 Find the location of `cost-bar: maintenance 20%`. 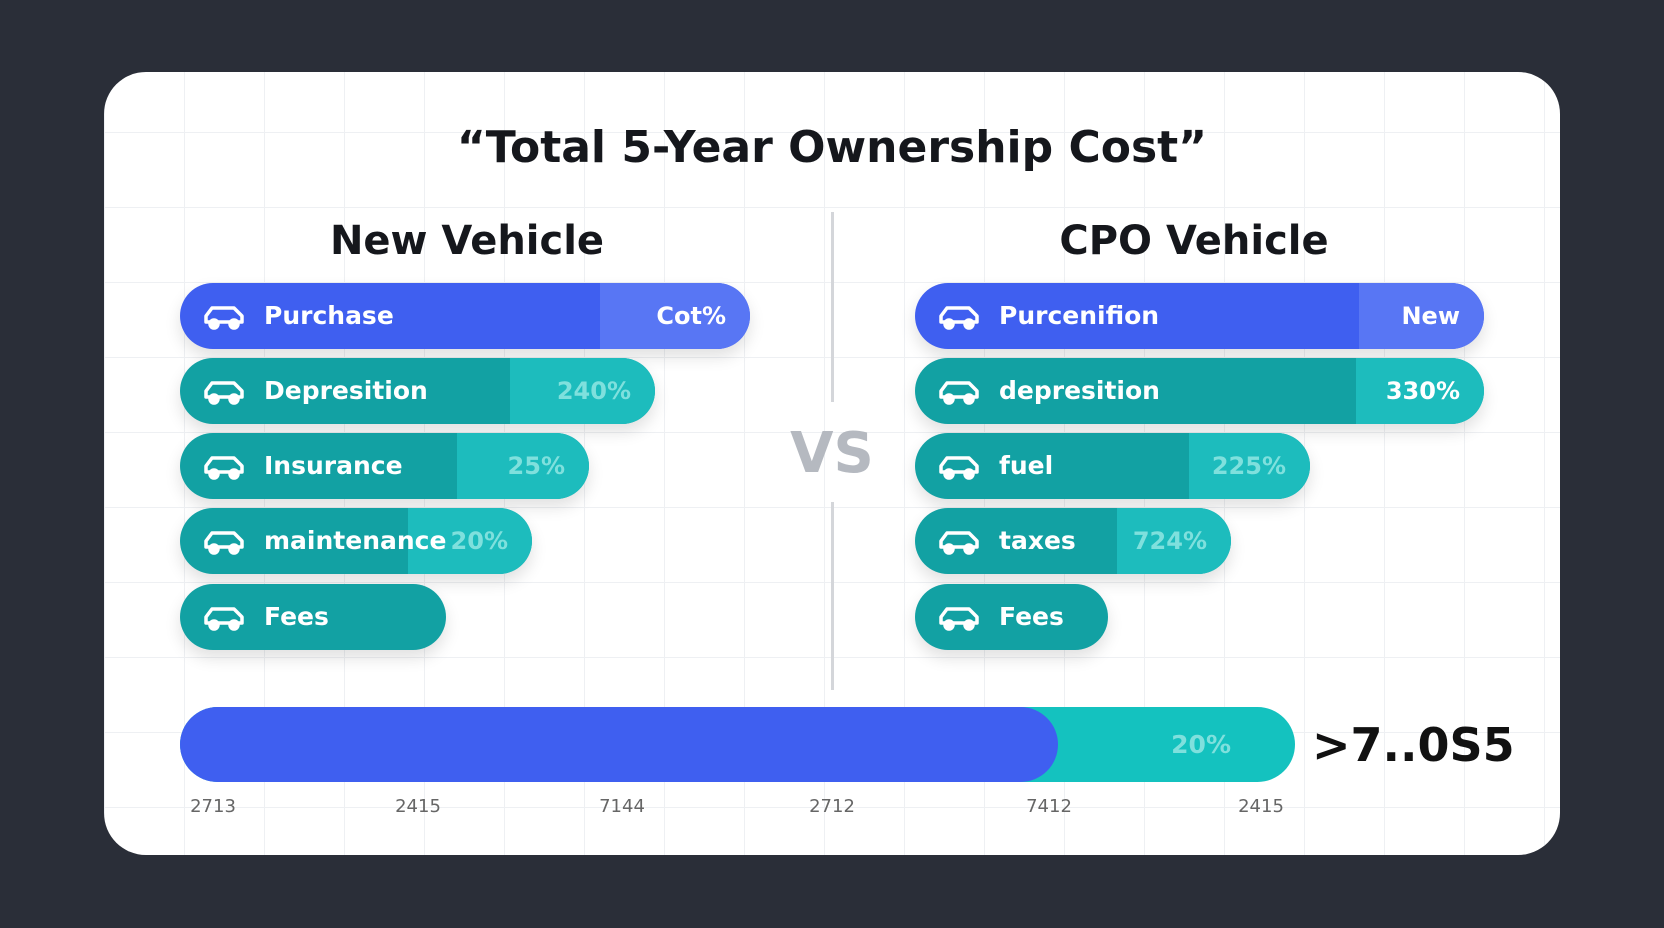

cost-bar: maintenance 20% is located at coordinates (356, 541).